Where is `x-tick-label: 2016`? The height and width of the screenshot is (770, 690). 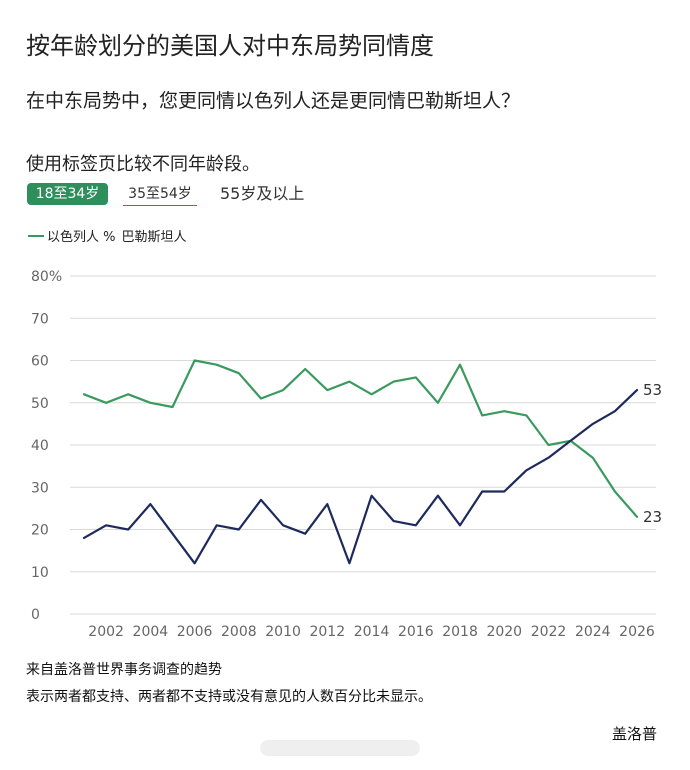 x-tick-label: 2016 is located at coordinates (416, 632).